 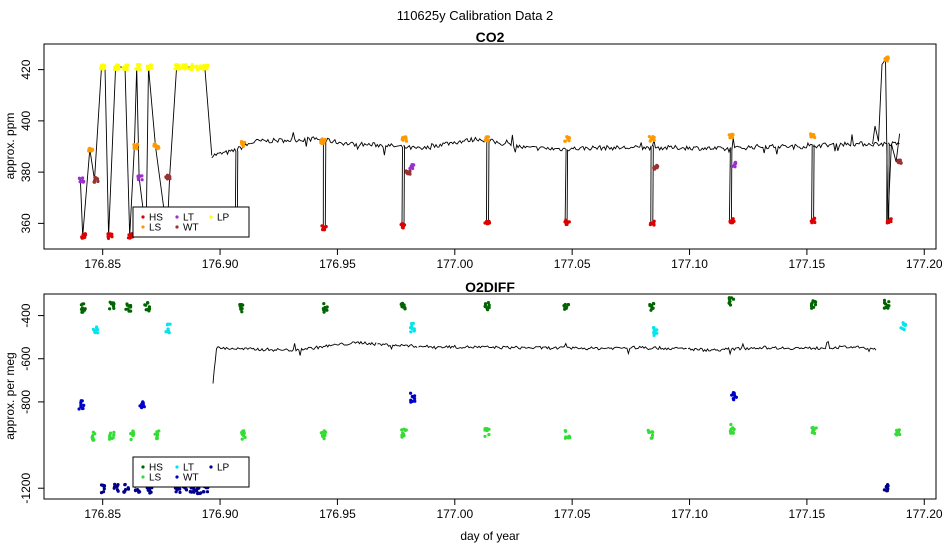 I want to click on co2-panel-title: CO2, so click(x=490, y=37).